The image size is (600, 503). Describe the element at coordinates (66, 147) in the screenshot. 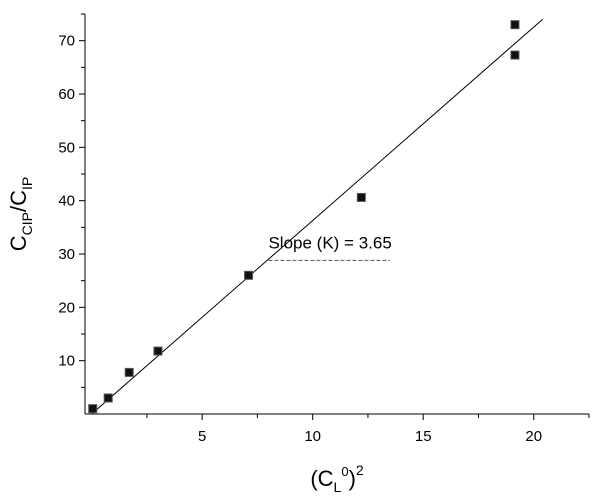

I see `y-tick-label: 50` at that location.